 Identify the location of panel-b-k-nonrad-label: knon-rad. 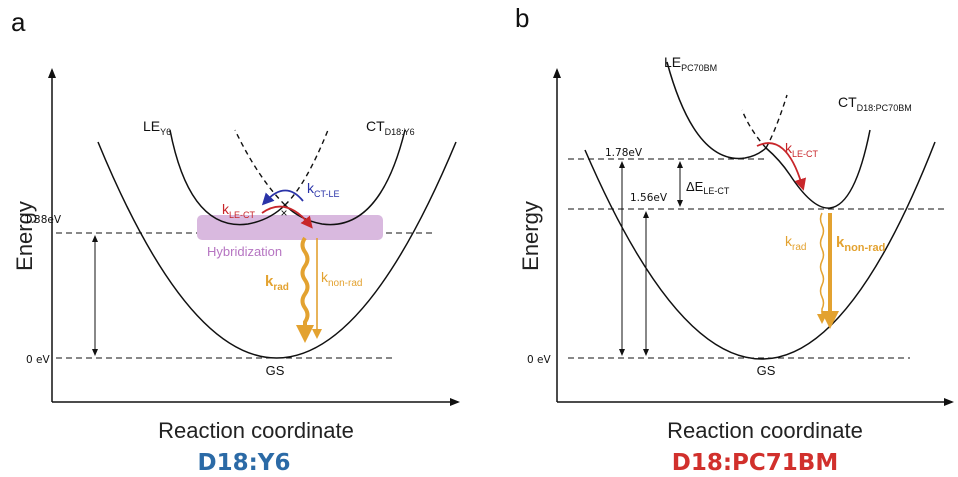
(860, 244).